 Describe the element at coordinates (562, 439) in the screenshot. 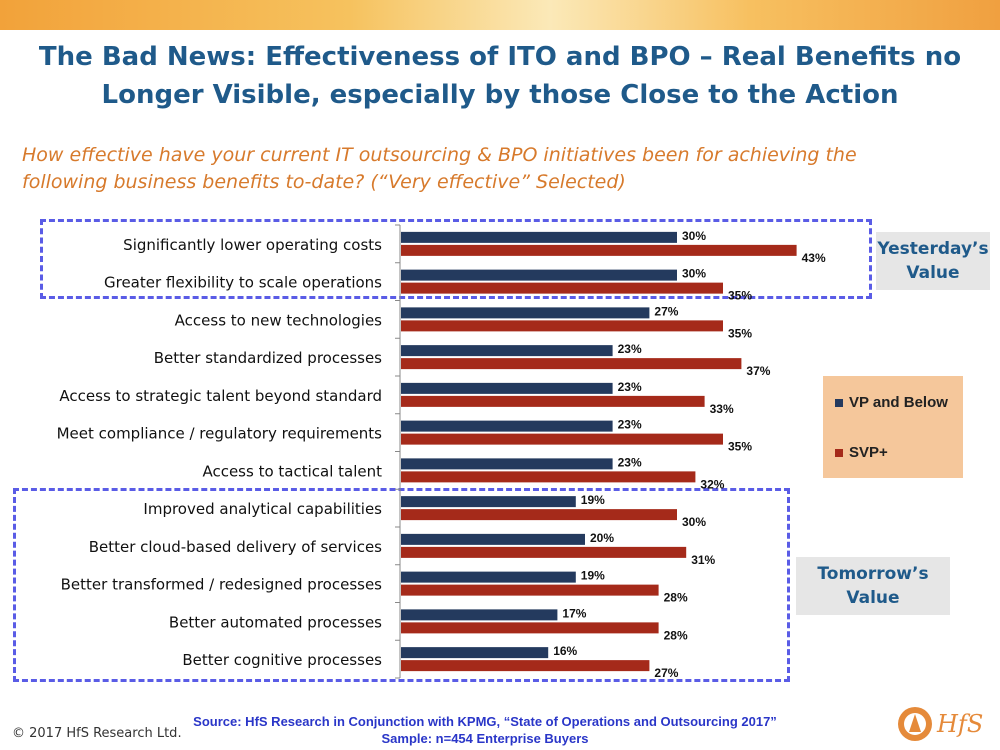

I see `bar-svp-meet-compliance-regulatory-requirements` at that location.